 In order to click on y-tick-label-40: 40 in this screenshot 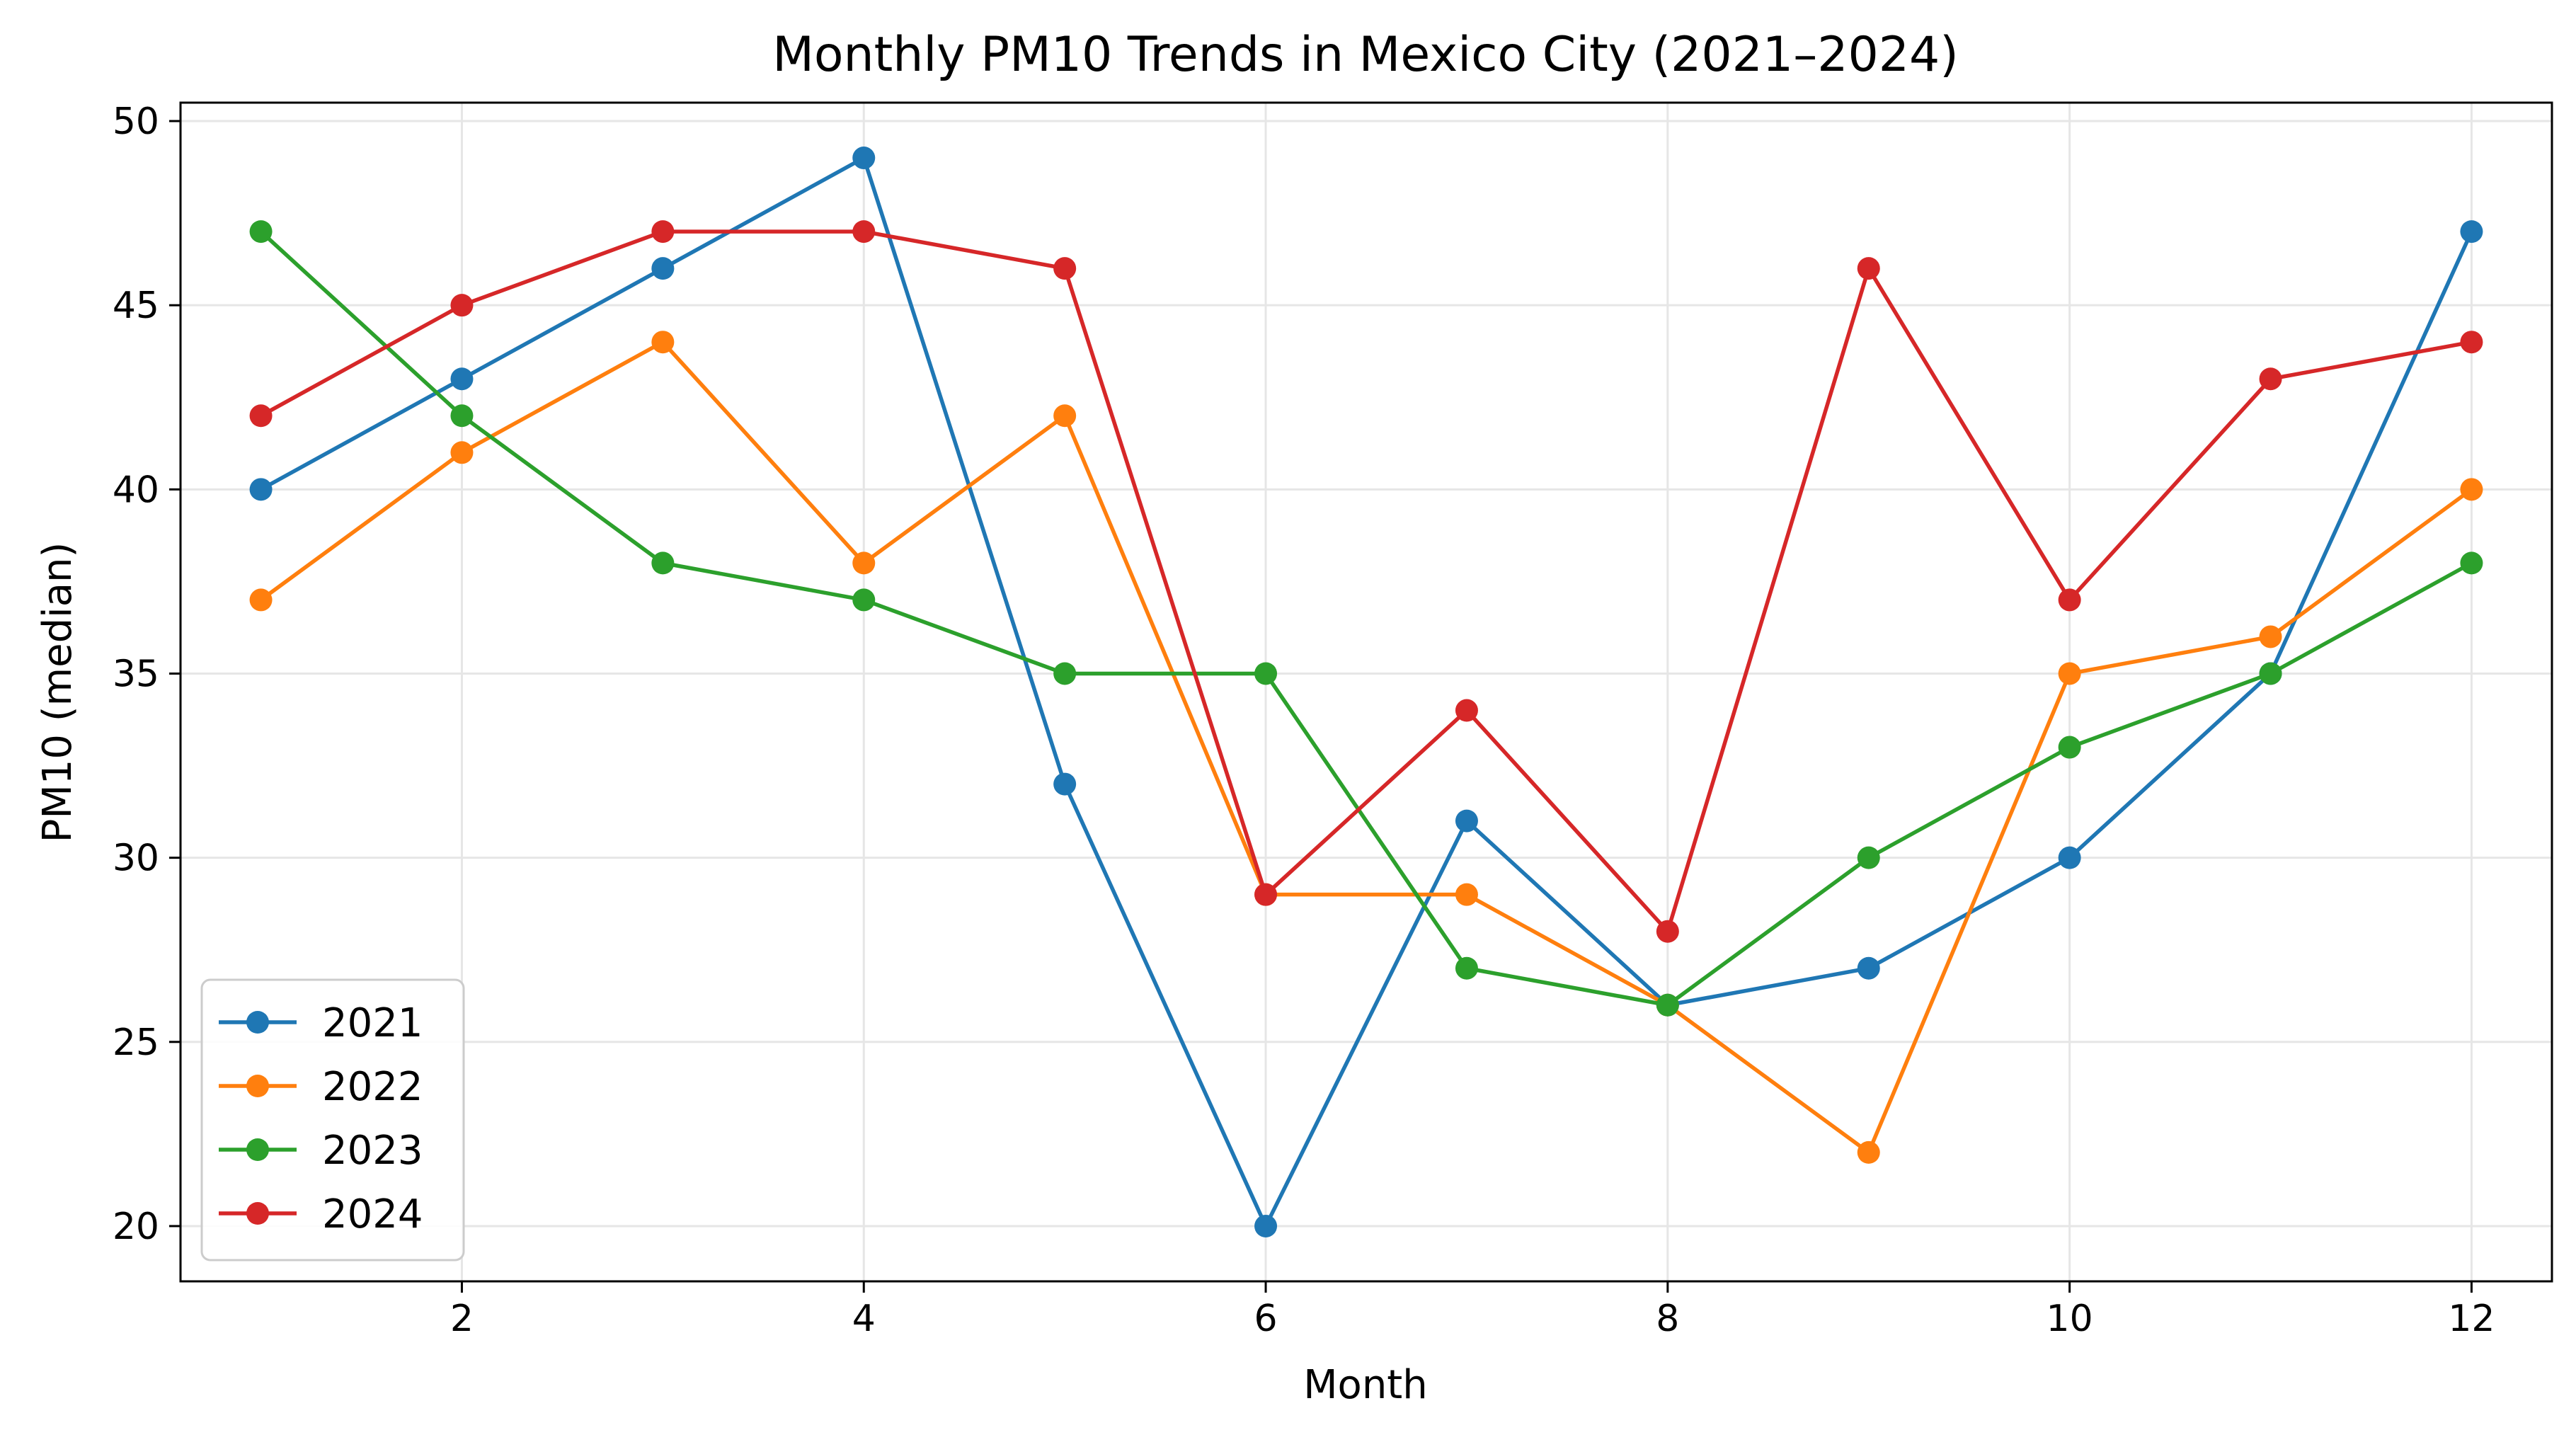, I will do `click(136, 490)`.